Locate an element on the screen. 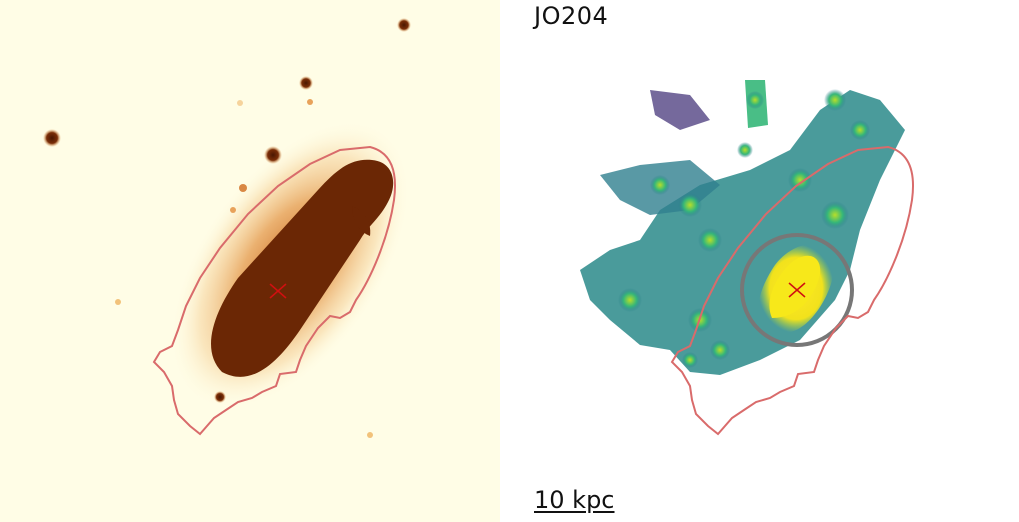  galaxy-core is located at coordinates (302, 268).